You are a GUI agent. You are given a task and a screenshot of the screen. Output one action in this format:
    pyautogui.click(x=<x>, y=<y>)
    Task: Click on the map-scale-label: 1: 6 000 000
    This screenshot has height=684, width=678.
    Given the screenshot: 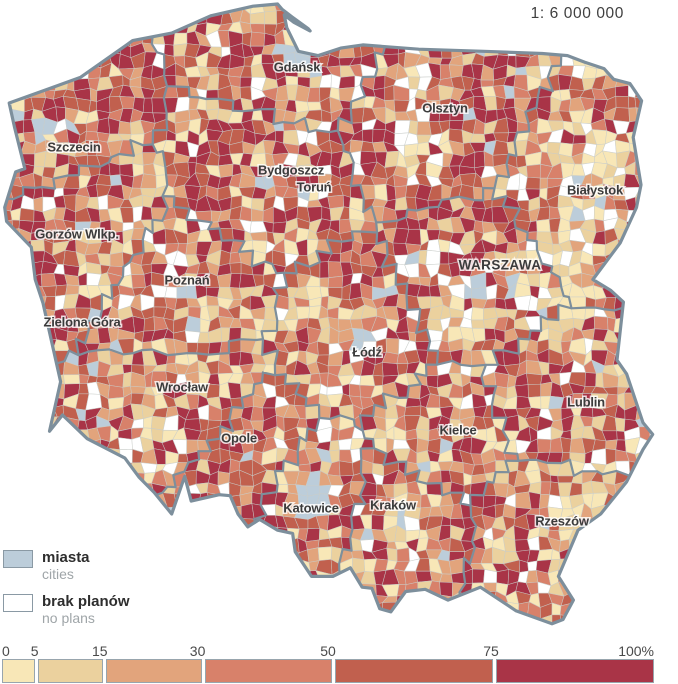 What is the action you would take?
    pyautogui.click(x=577, y=13)
    